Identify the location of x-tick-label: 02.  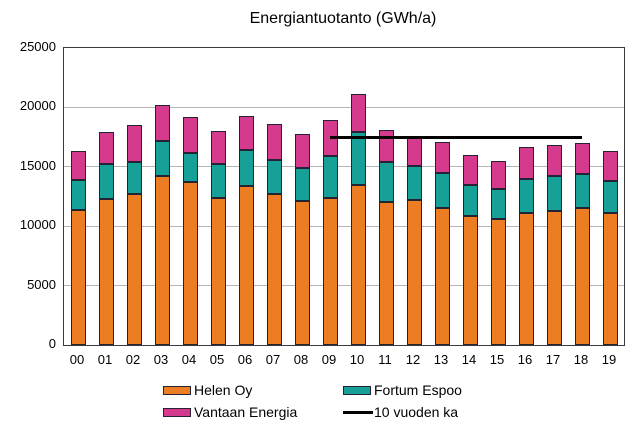
(133, 359).